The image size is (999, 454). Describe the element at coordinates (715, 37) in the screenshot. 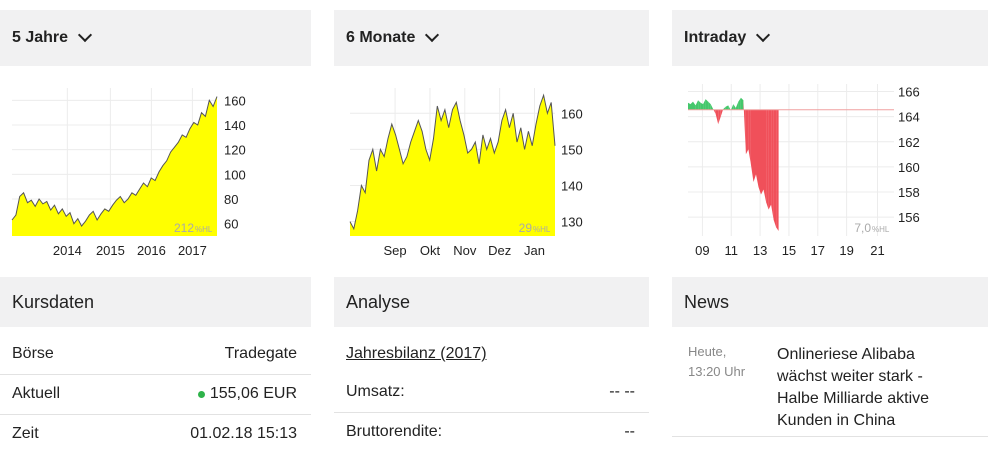

I see `period-dropdown-label: Intraday` at that location.